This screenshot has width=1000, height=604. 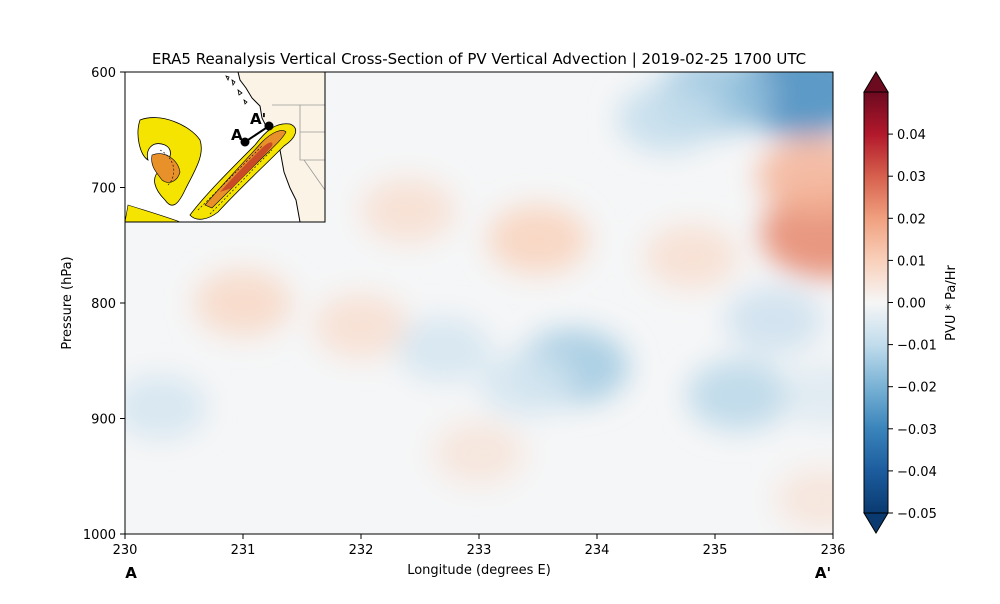 I want to click on x-axis: 230 231 232 233 234 235 236, so click(x=479, y=546).